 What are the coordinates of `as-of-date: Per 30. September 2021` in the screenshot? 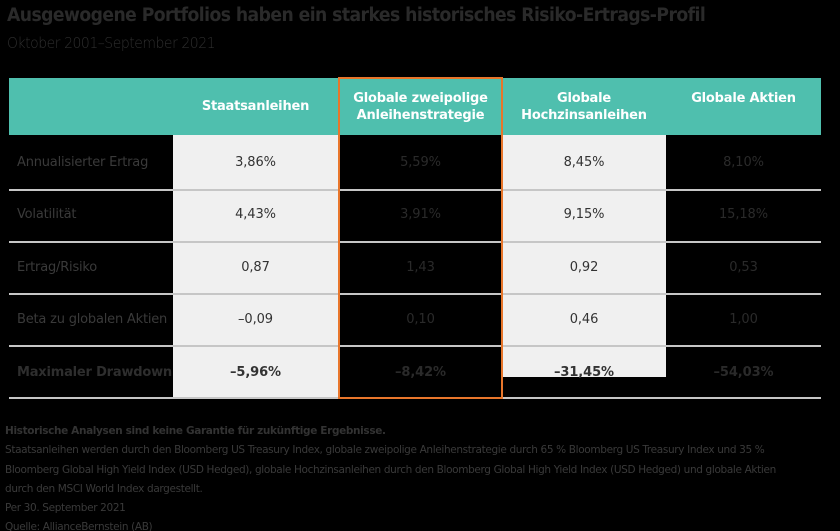 It's located at (65, 508).